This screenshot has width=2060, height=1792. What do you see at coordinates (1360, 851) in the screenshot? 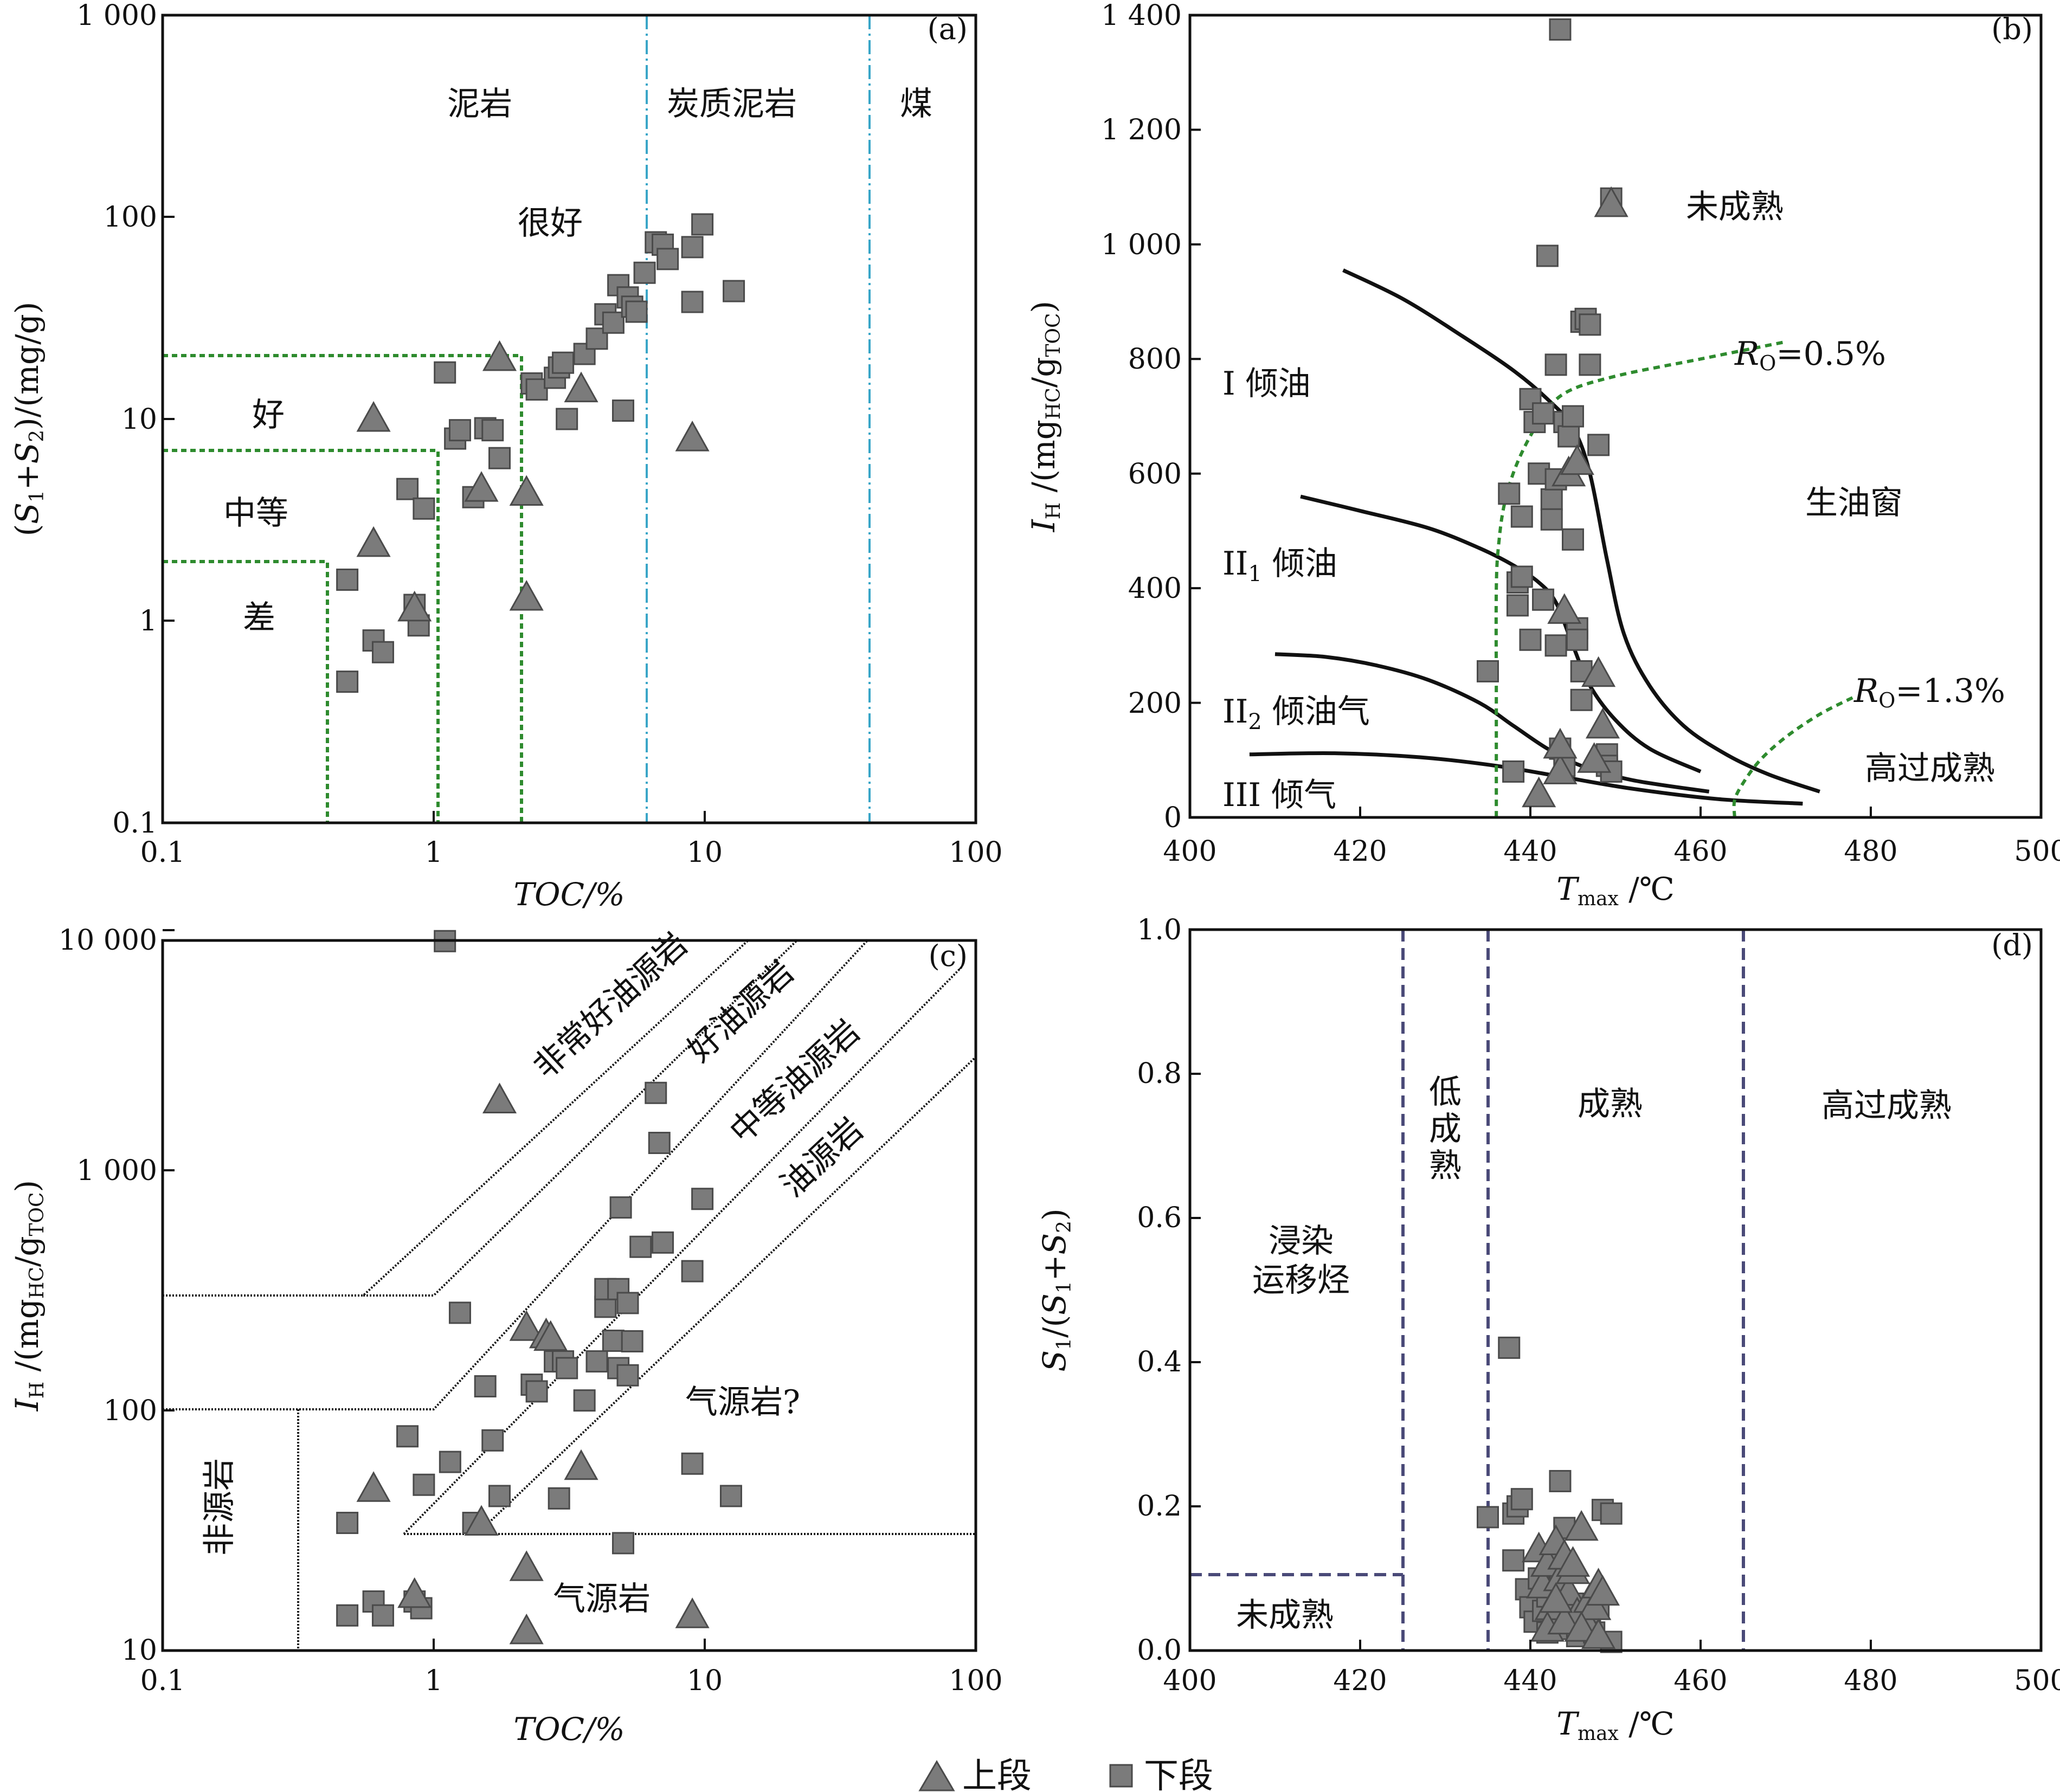
I see `panel-b-xtick: 420` at bounding box center [1360, 851].